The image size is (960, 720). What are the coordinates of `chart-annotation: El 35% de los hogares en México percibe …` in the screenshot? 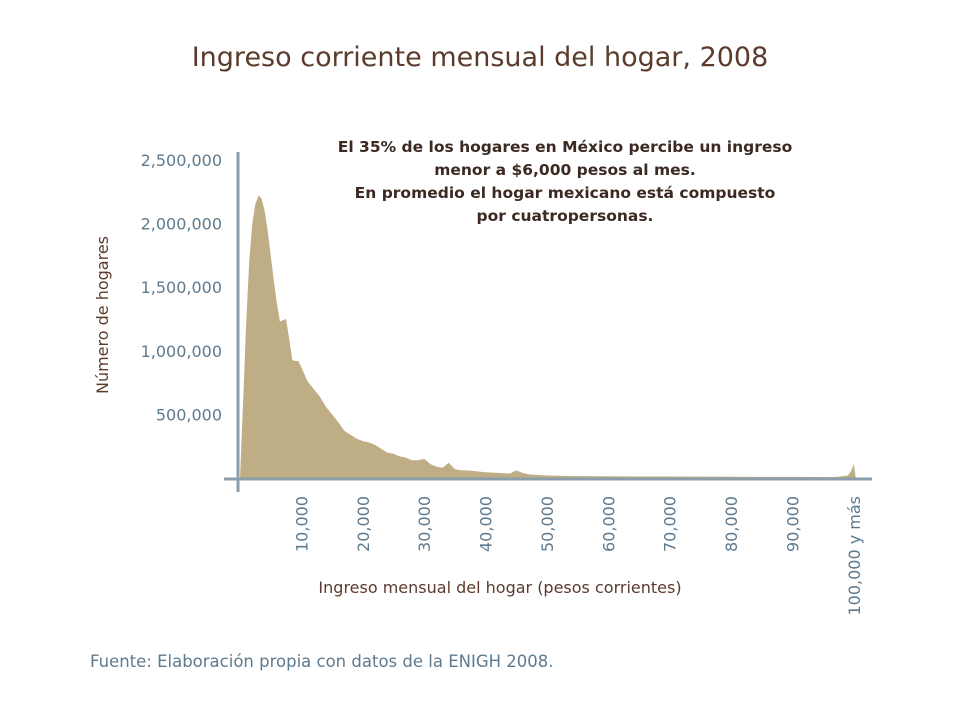 It's located at (565, 182).